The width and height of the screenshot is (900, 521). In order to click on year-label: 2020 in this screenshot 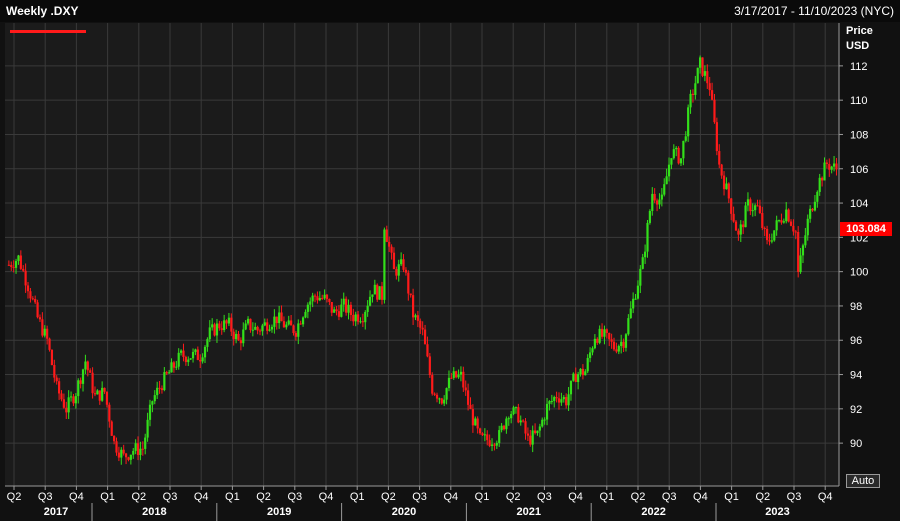, I will do `click(404, 512)`.